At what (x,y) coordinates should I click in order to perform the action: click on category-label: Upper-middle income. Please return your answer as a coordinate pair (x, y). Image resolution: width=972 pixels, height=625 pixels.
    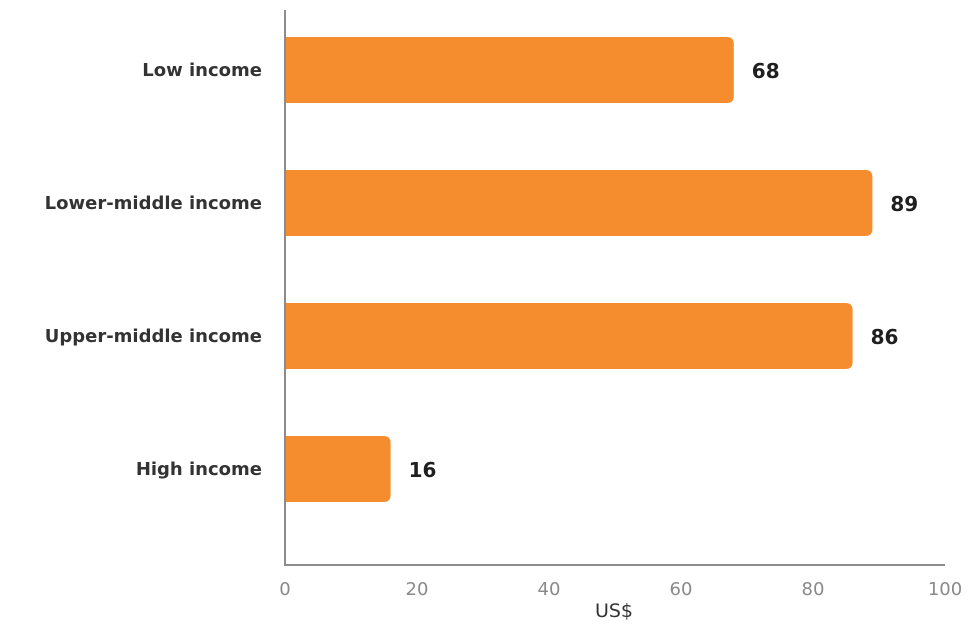
    Looking at the image, I should click on (153, 336).